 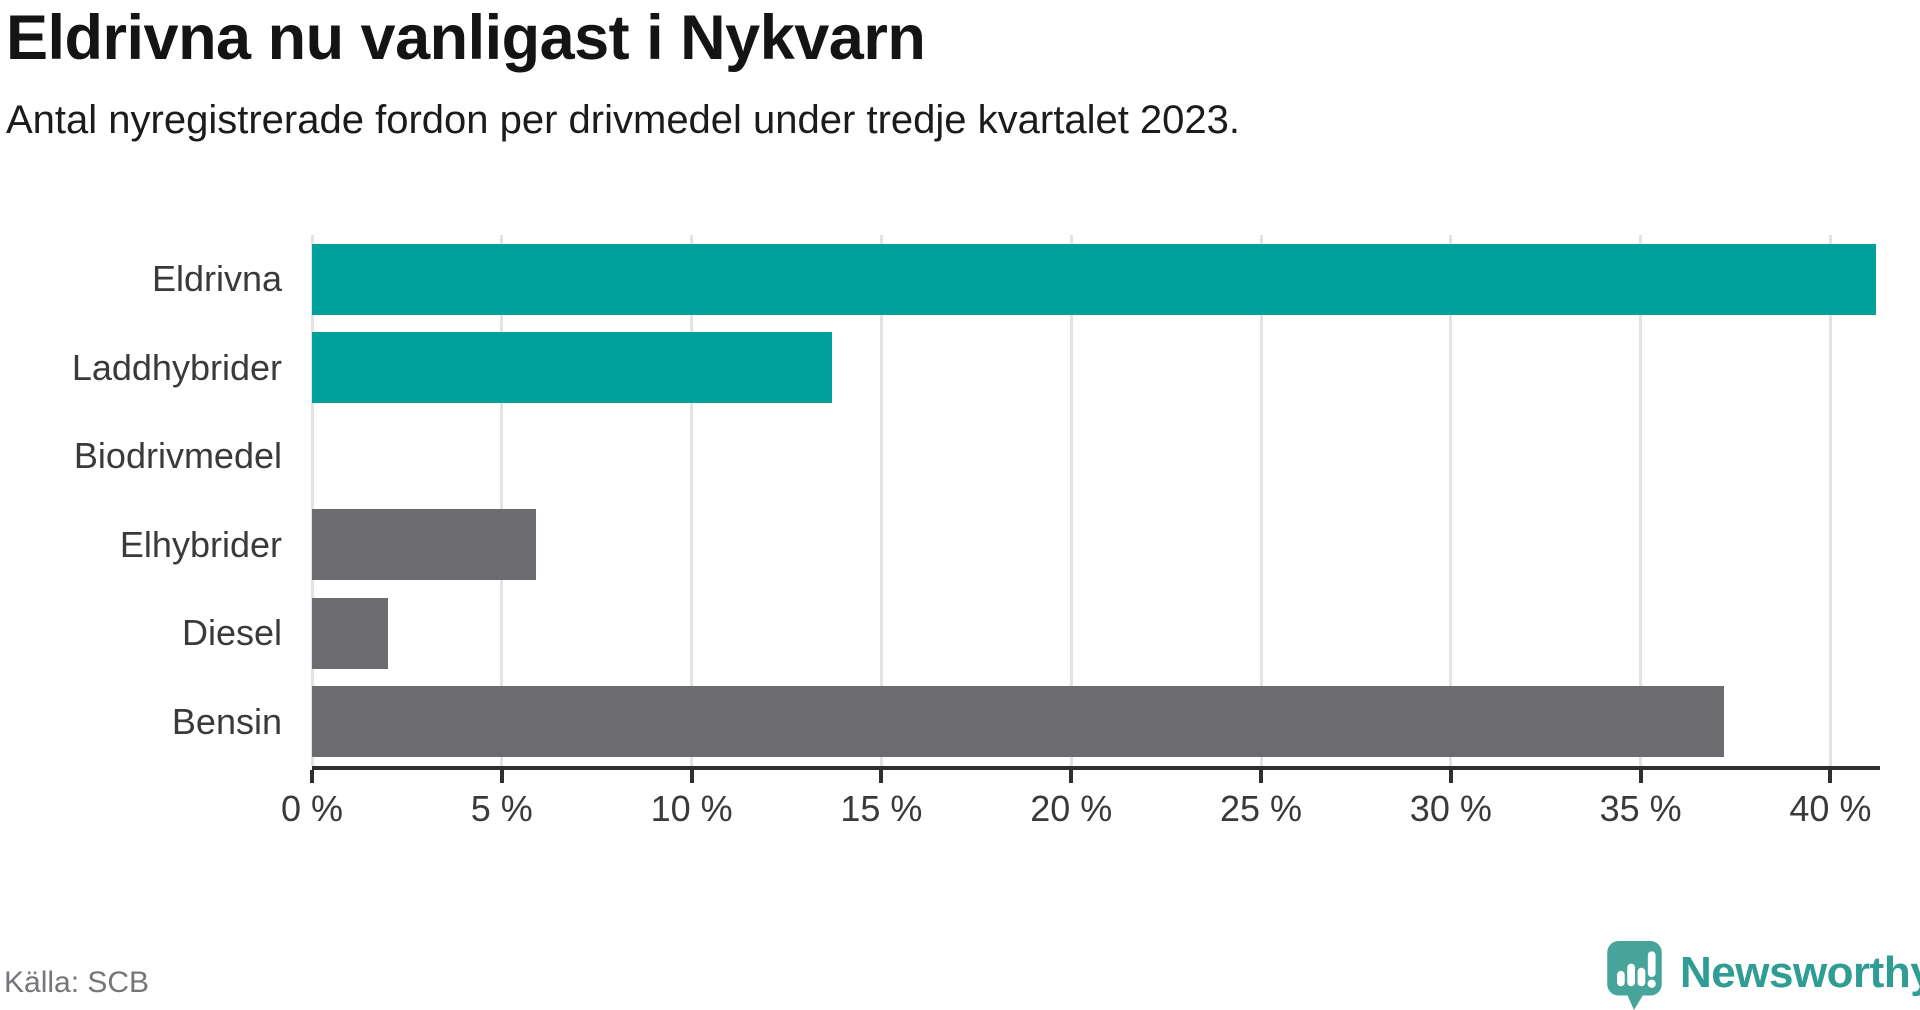 What do you see at coordinates (1094, 279) in the screenshot?
I see `bar-eldrivna` at bounding box center [1094, 279].